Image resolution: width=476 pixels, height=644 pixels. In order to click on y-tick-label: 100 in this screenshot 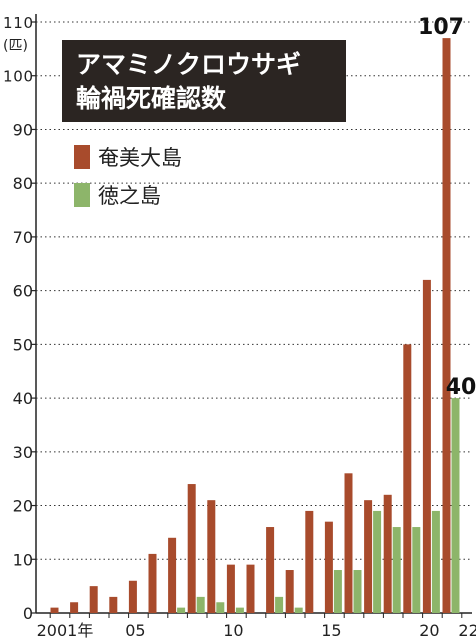, I will do `click(18, 77)`.